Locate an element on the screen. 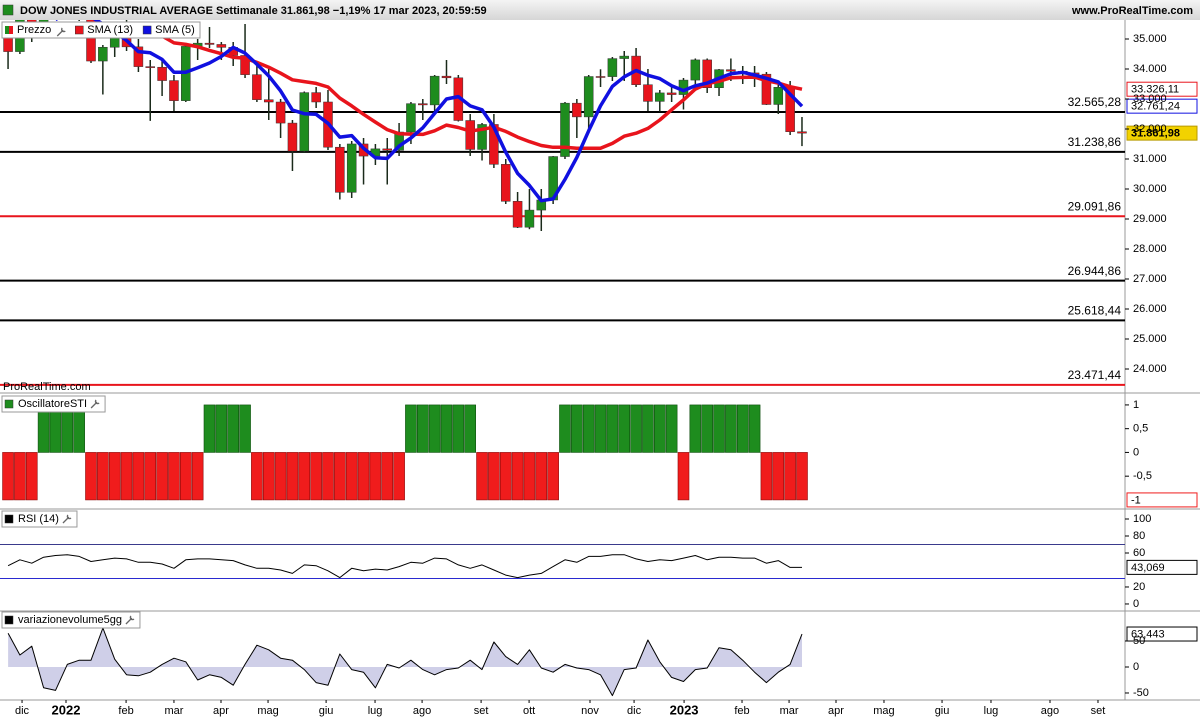  legend-label: Prezzo is located at coordinates (34, 30).